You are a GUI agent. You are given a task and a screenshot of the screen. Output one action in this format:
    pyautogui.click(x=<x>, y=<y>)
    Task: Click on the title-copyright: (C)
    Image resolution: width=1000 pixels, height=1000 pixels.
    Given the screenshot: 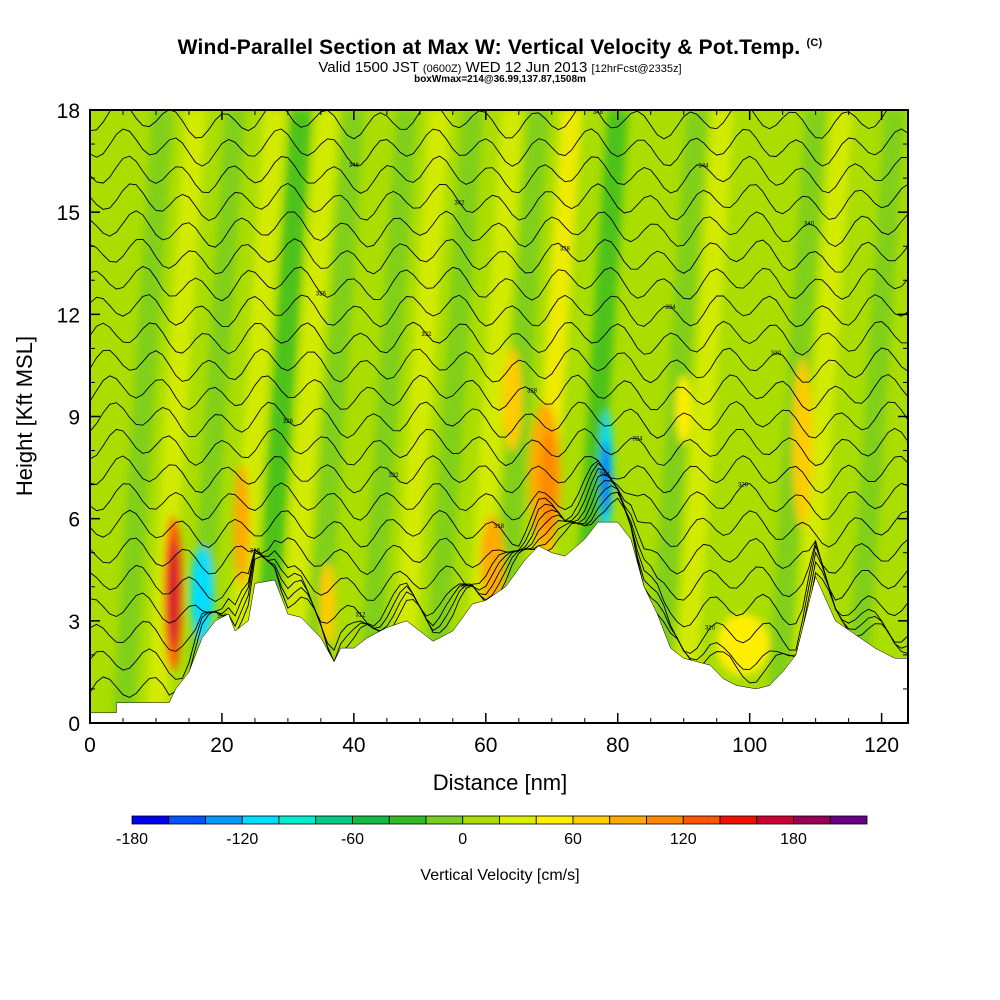 What is the action you would take?
    pyautogui.click(x=814, y=43)
    